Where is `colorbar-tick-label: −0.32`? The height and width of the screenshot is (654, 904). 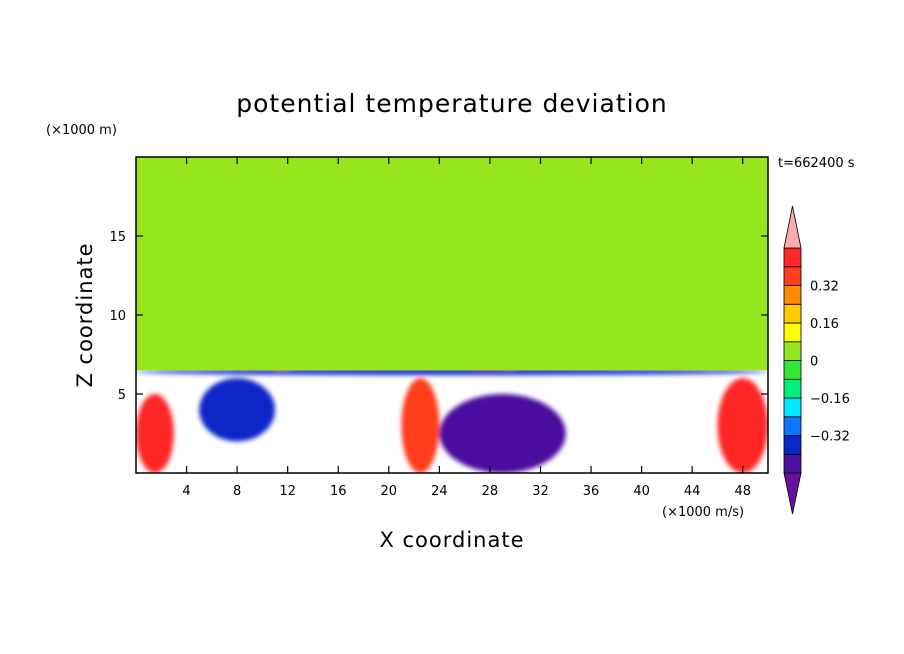 colorbar-tick-label: −0.32 is located at coordinates (830, 437).